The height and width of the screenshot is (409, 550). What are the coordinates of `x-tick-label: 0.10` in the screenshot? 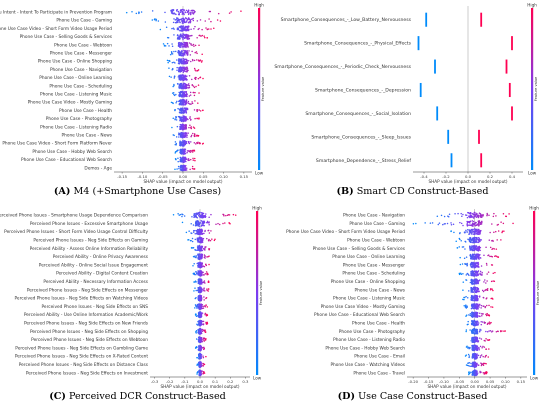 It's located at (505, 381).